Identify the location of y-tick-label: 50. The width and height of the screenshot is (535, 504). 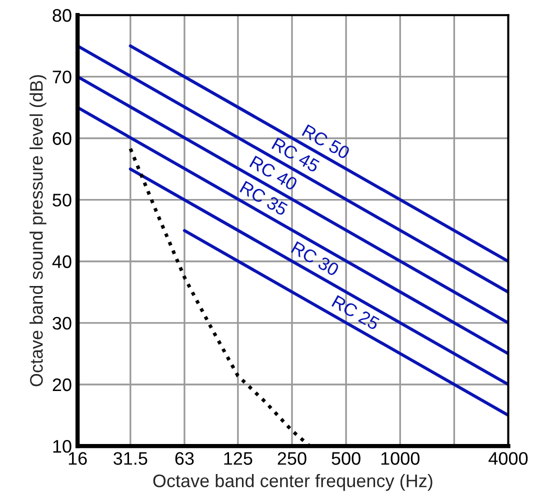
(62, 200).